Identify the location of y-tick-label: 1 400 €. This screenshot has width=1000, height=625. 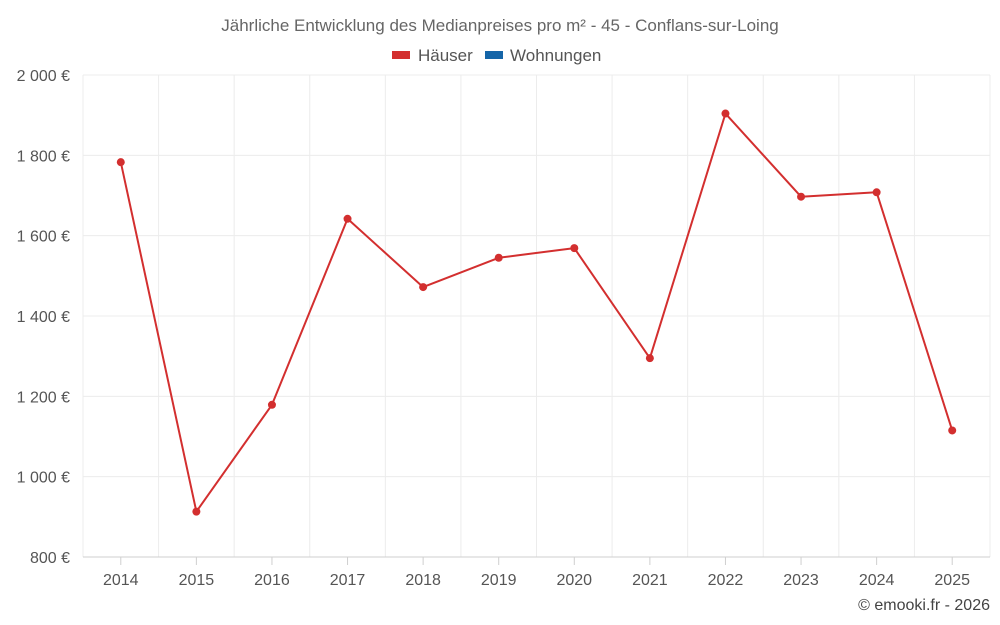
(43, 317).